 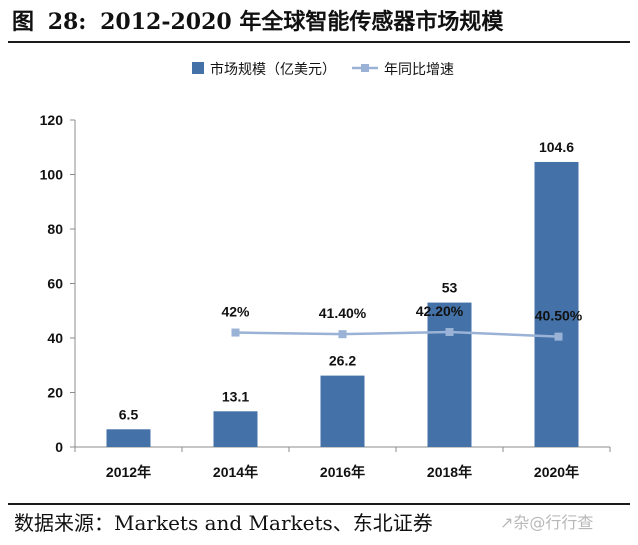 What do you see at coordinates (343, 313) in the screenshot?
I see `growth-value-label: 41.40%` at bounding box center [343, 313].